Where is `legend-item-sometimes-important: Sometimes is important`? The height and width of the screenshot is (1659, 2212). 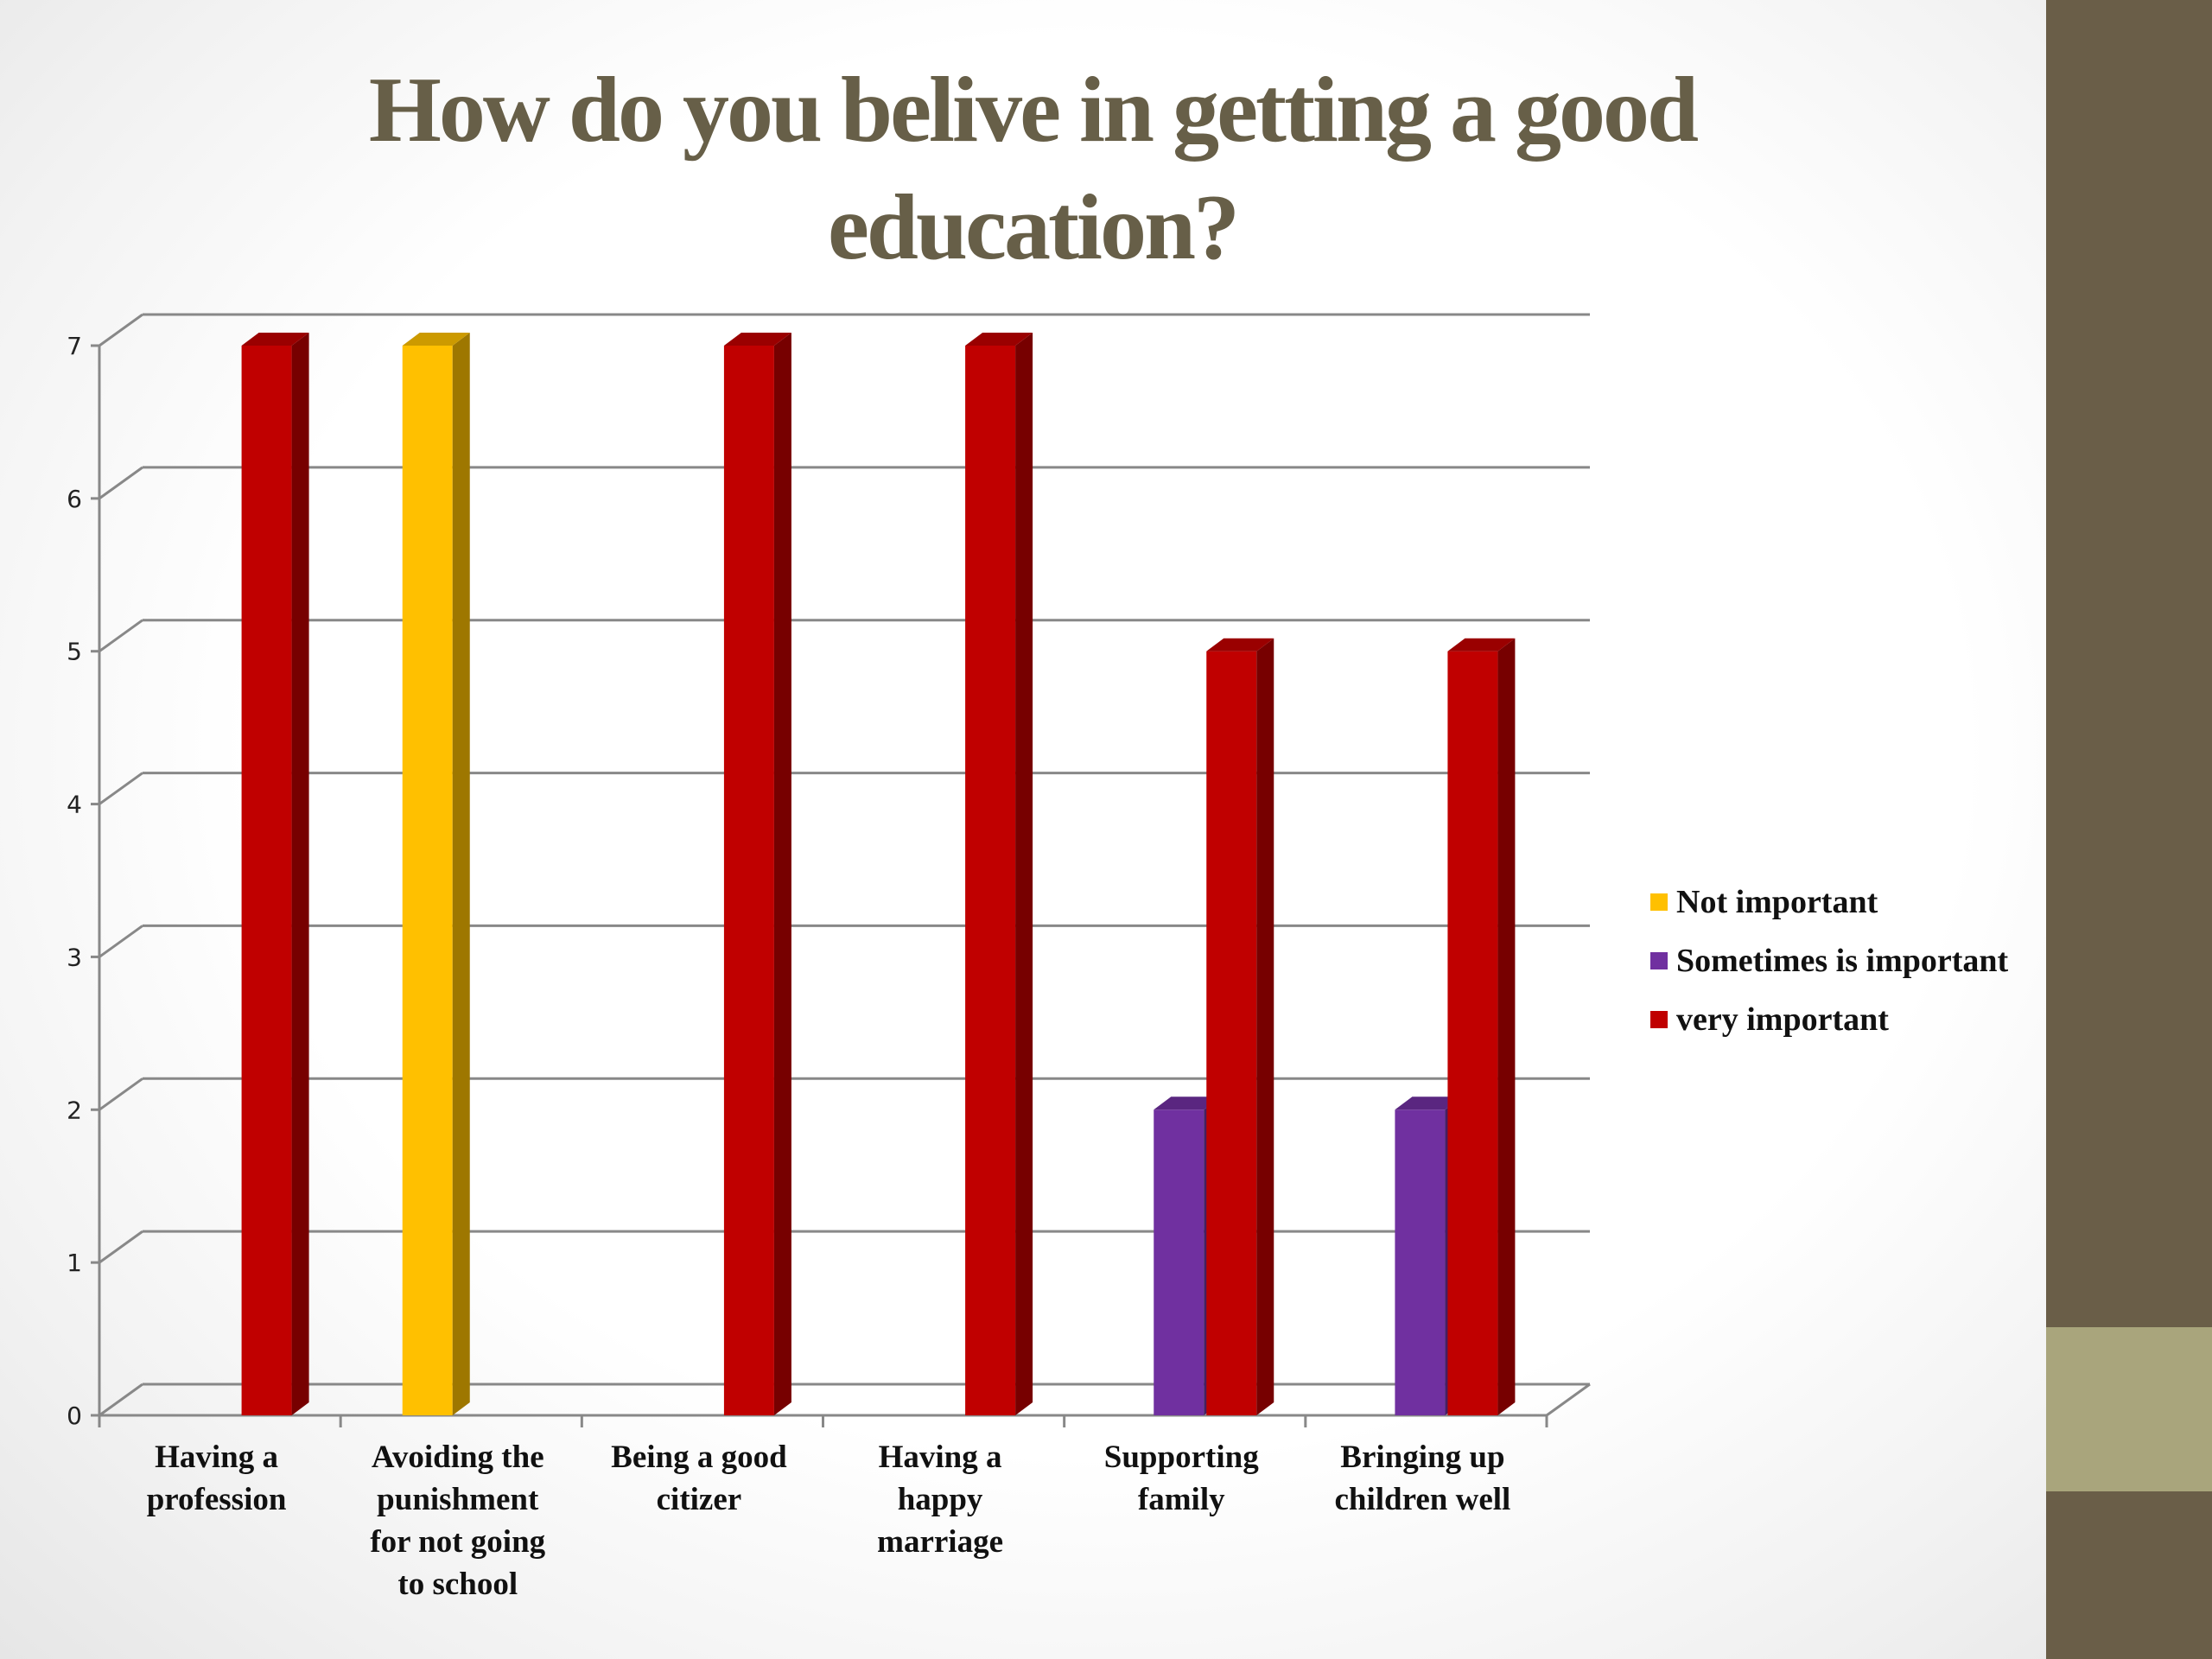 legend-item-sometimes-important: Sometimes is important is located at coordinates (1829, 960).